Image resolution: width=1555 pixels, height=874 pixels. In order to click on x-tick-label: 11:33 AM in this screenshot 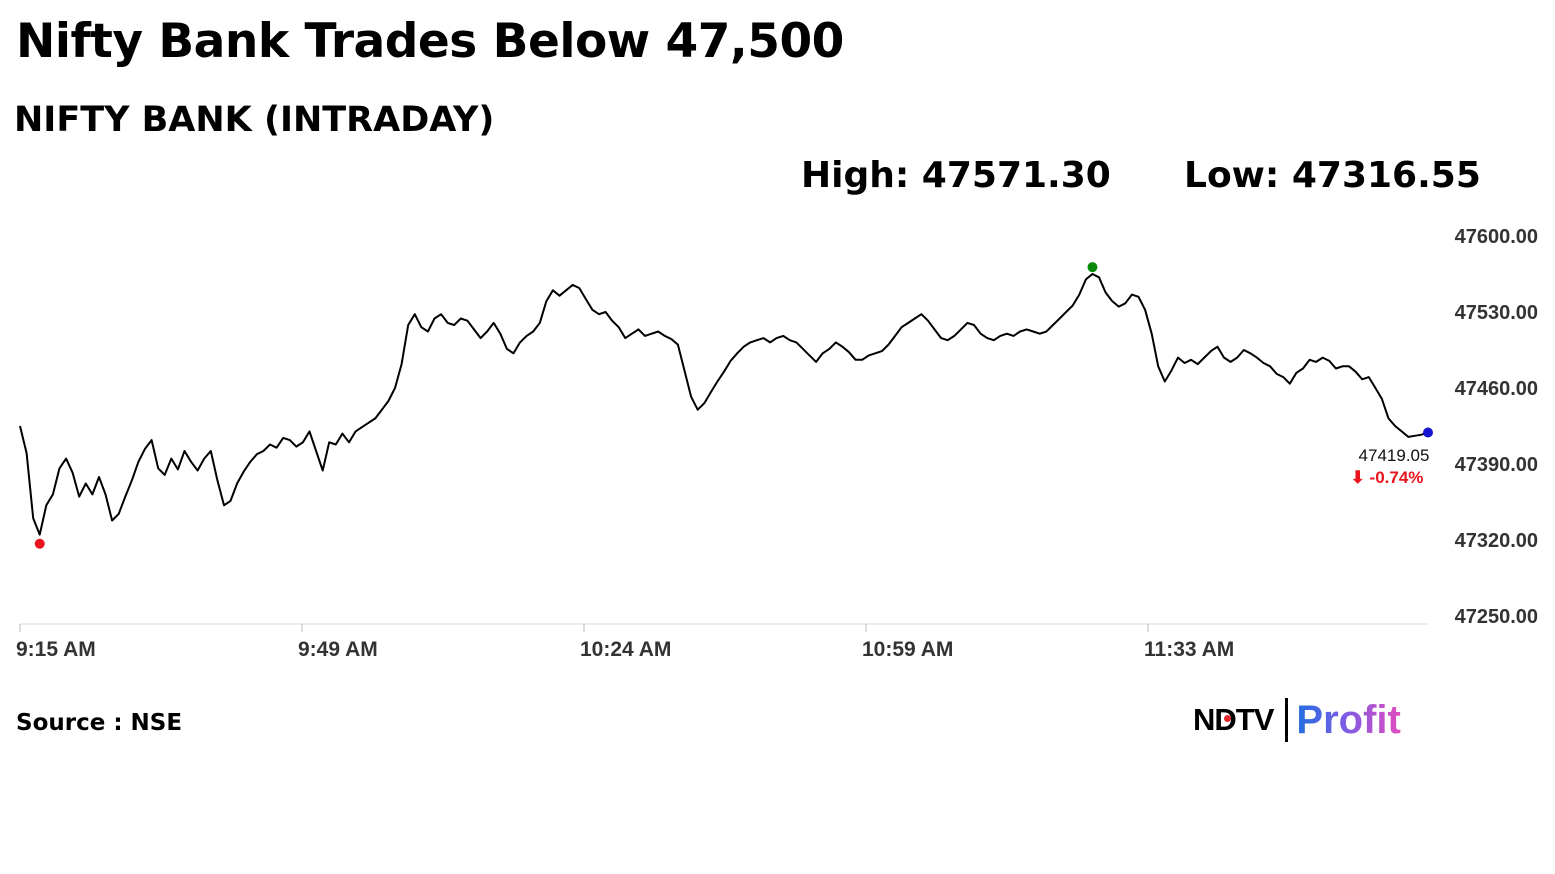, I will do `click(1189, 649)`.